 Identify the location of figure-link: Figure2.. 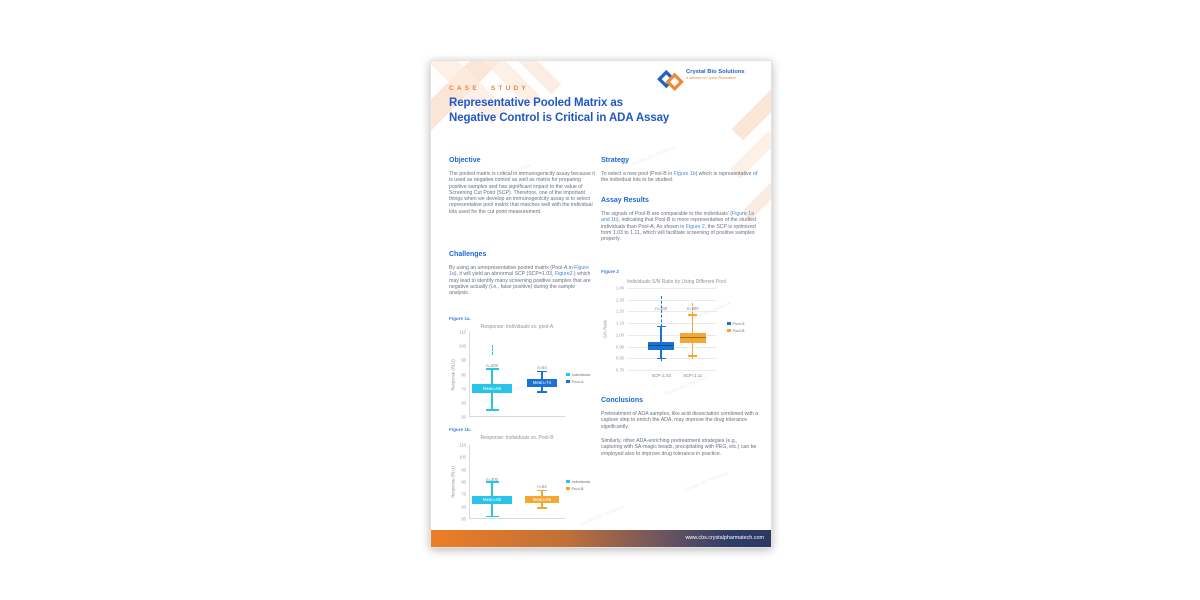
(564, 274).